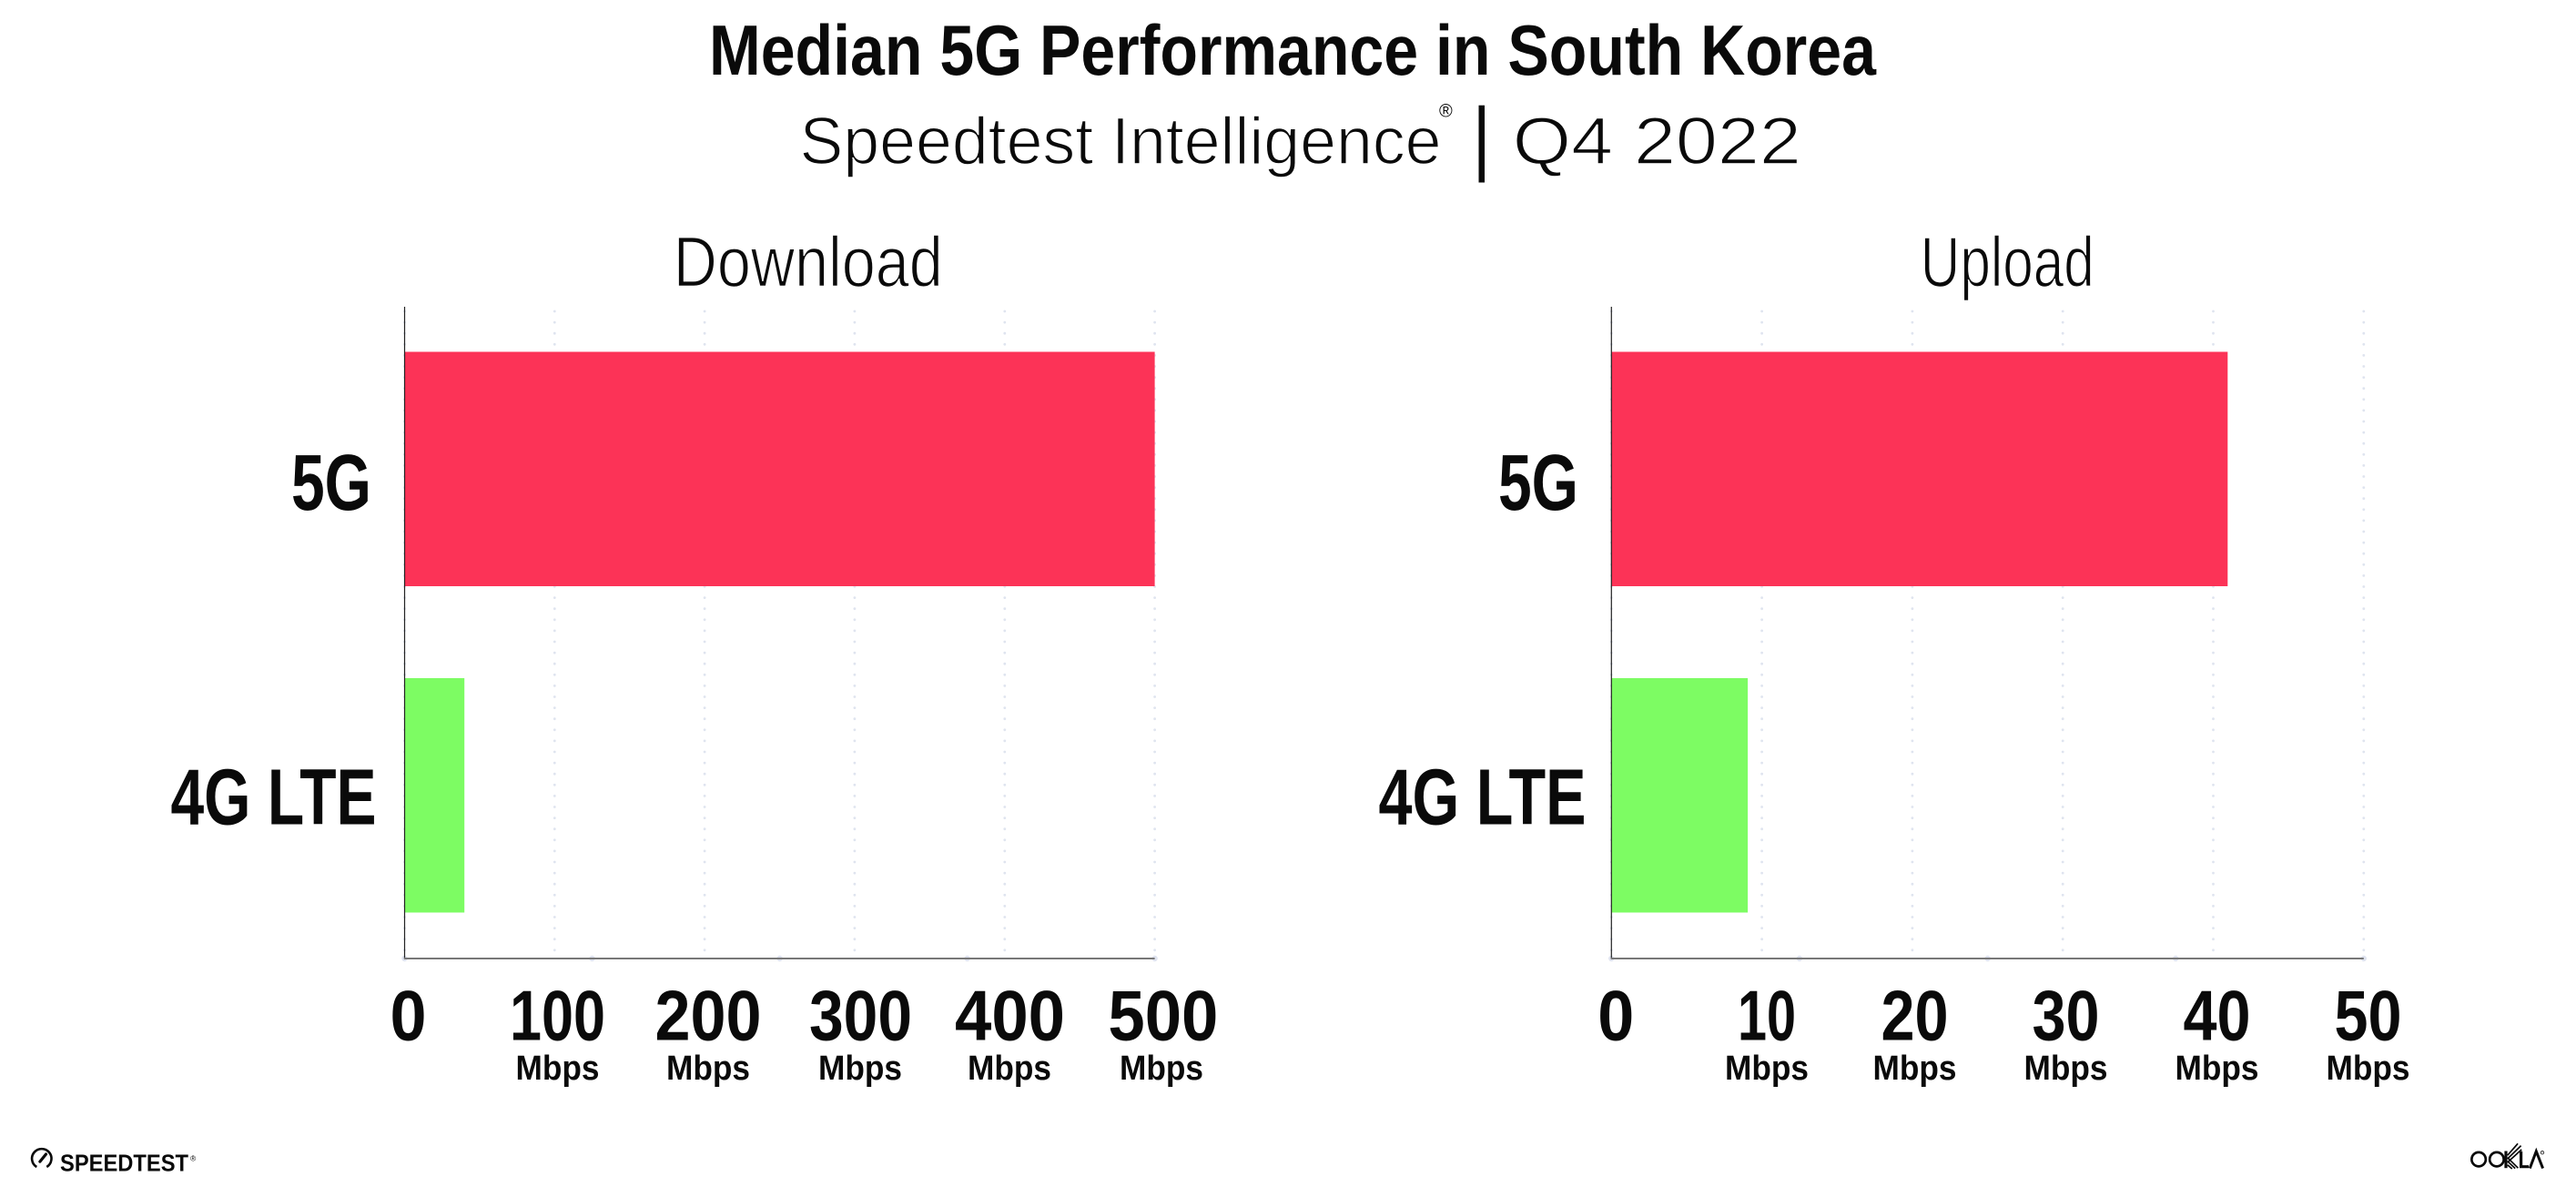 The width and height of the screenshot is (2576, 1197). Describe the element at coordinates (708, 1016) in the screenshot. I see `svg-text: 200` at that location.